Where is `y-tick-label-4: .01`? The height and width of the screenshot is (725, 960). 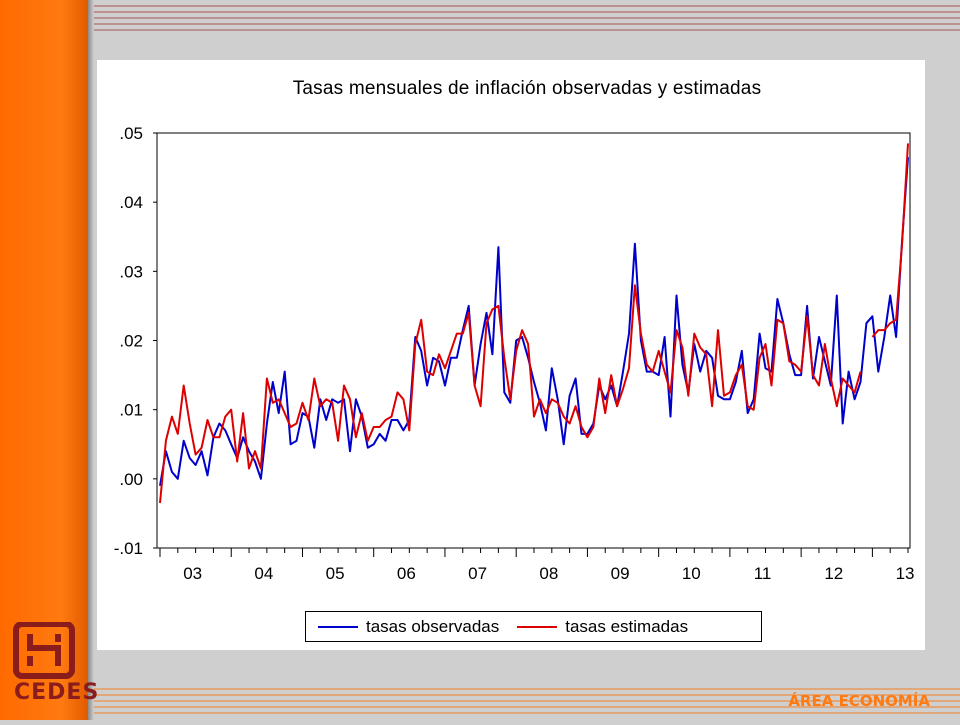
y-tick-label-4: .01 is located at coordinates (131, 410).